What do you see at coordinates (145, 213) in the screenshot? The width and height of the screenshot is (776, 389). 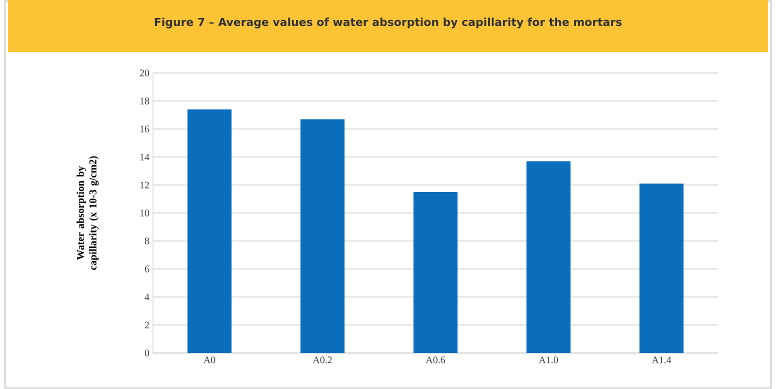 I see `y-tick-label: 10` at bounding box center [145, 213].